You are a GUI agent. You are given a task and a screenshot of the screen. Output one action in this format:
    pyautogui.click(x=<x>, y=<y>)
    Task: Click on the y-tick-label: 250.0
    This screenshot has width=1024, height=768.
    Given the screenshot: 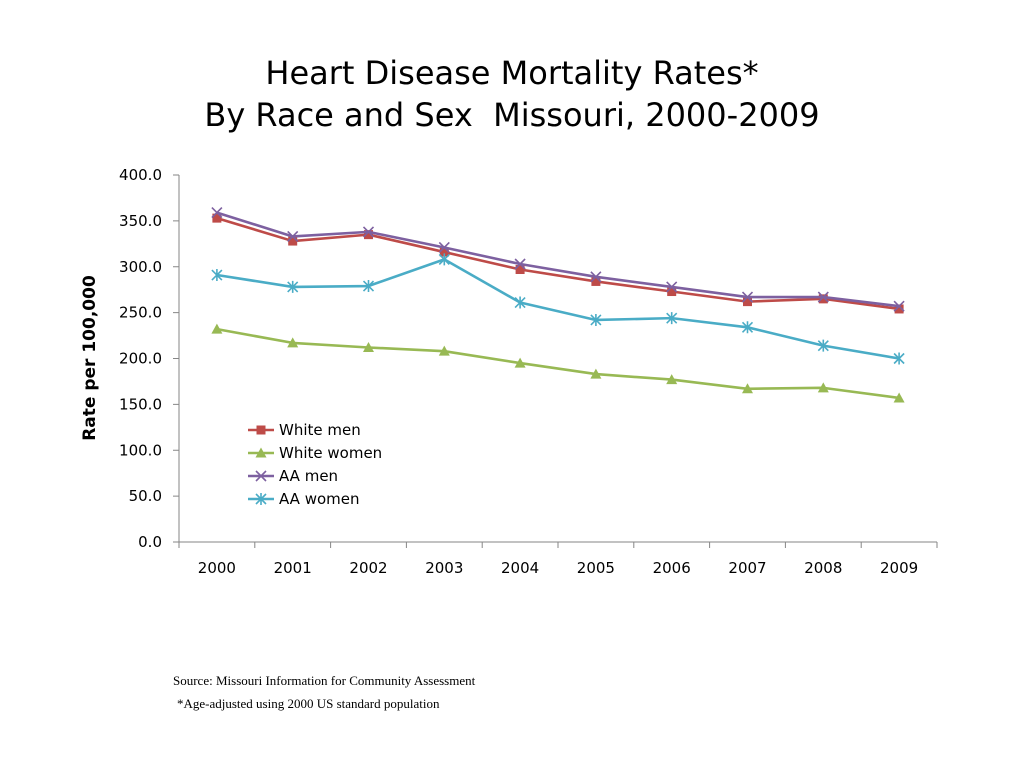 What is the action you would take?
    pyautogui.click(x=140, y=313)
    